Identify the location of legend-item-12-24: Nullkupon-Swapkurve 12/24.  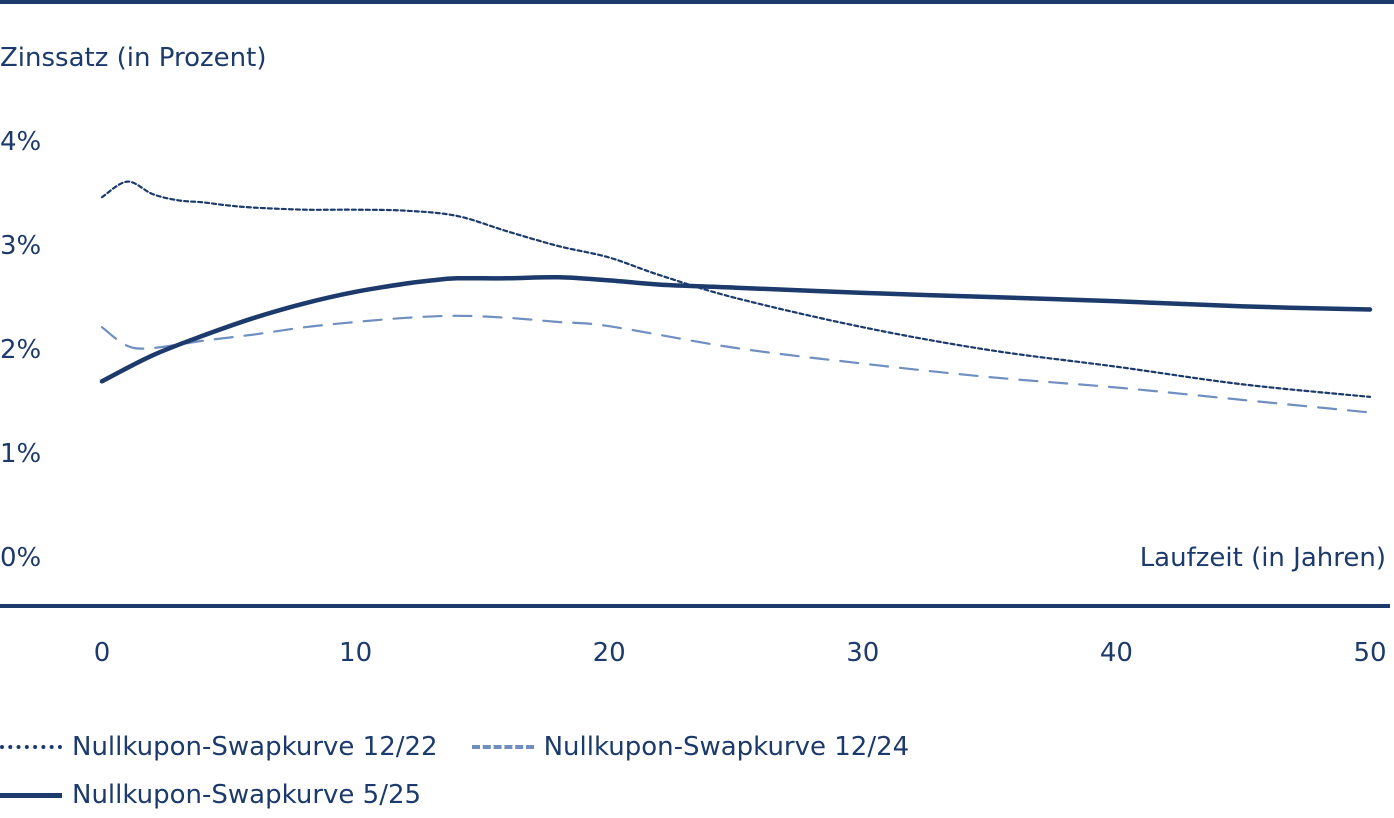
(690, 747).